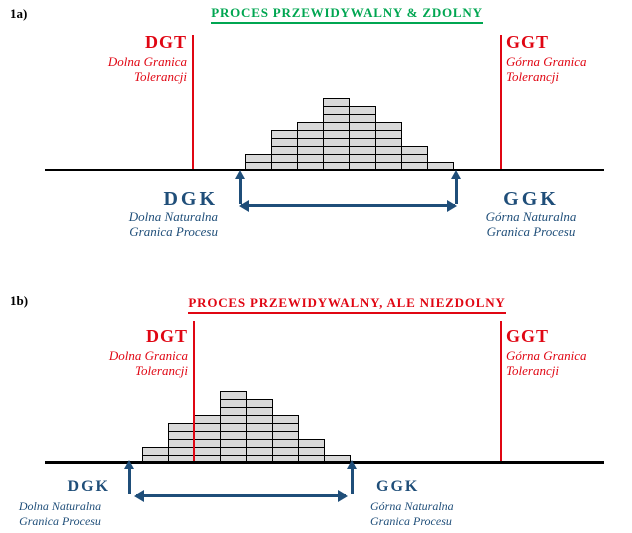  I want to click on section-title-text: PROCES PRZEWIDYWALNY, ALE NIEZDOLNY, so click(347, 304).